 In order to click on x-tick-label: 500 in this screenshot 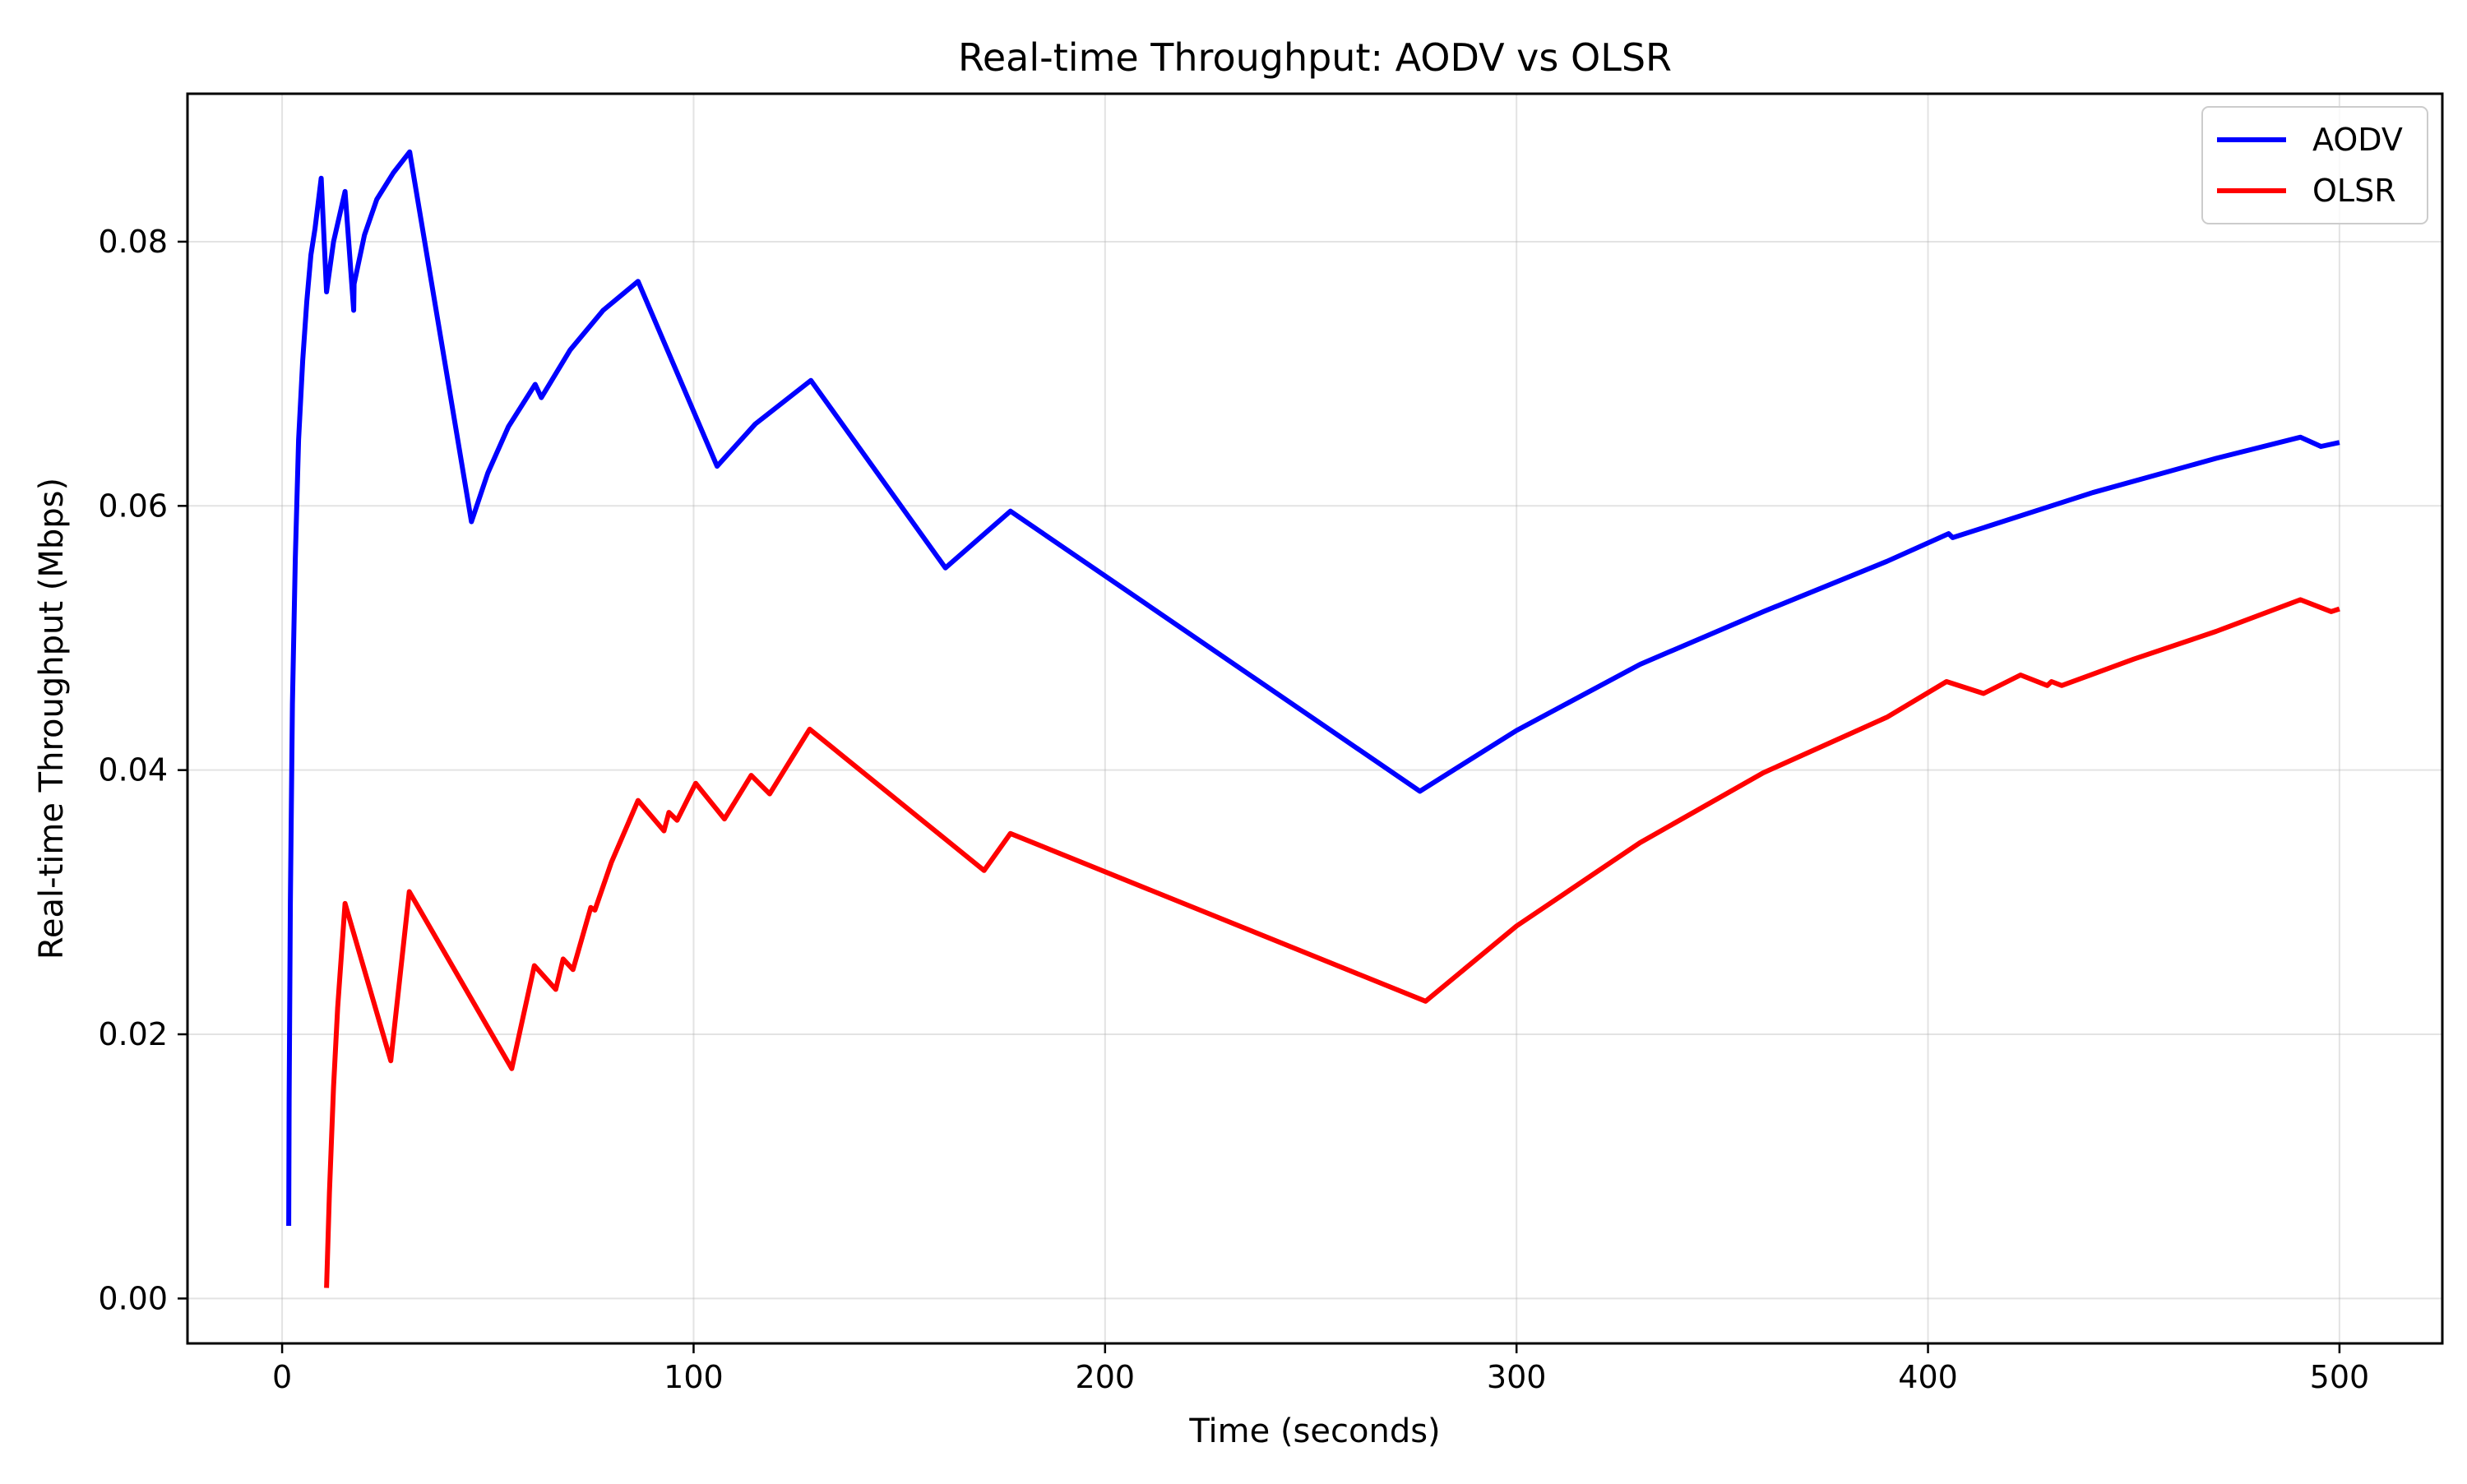, I will do `click(2340, 1377)`.